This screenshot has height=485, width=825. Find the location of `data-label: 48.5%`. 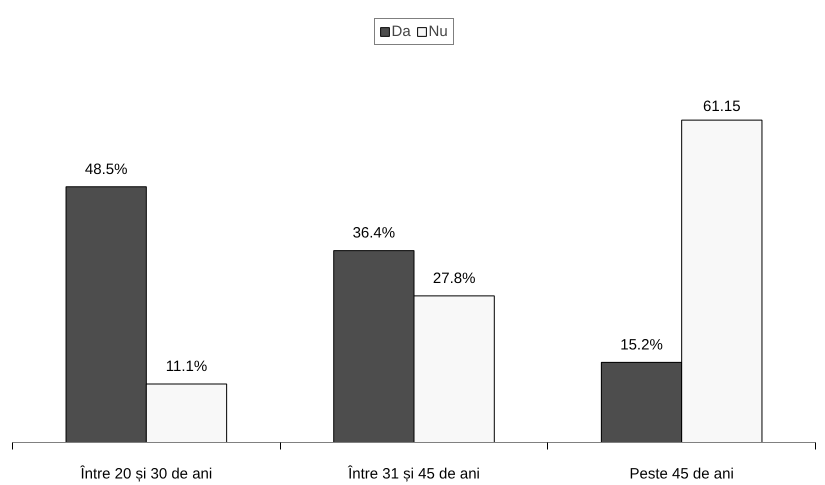

data-label: 48.5% is located at coordinates (106, 169).